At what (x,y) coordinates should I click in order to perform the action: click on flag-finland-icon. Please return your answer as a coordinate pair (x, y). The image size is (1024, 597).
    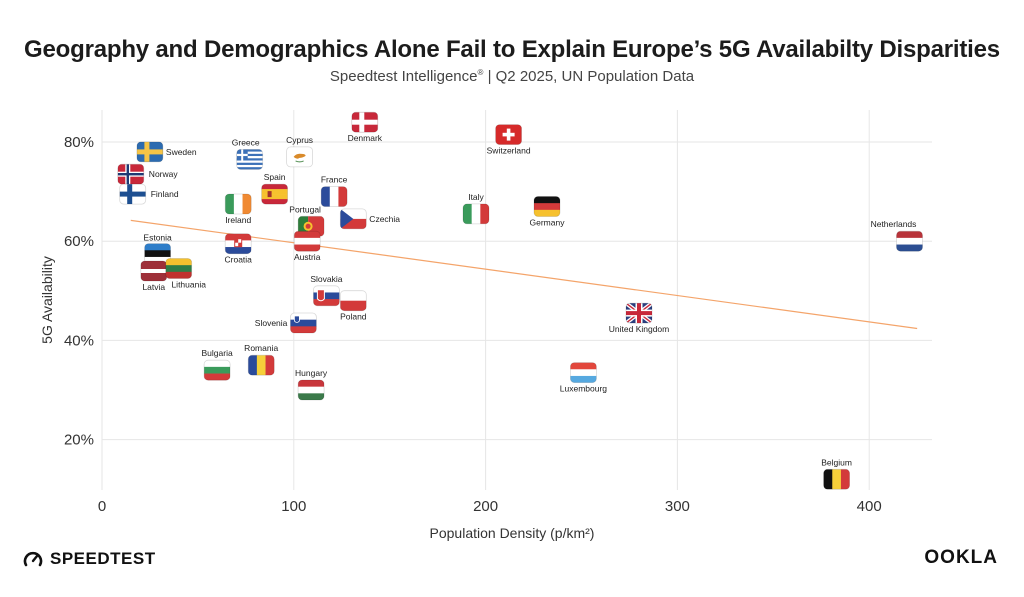
    Looking at the image, I should click on (132, 194).